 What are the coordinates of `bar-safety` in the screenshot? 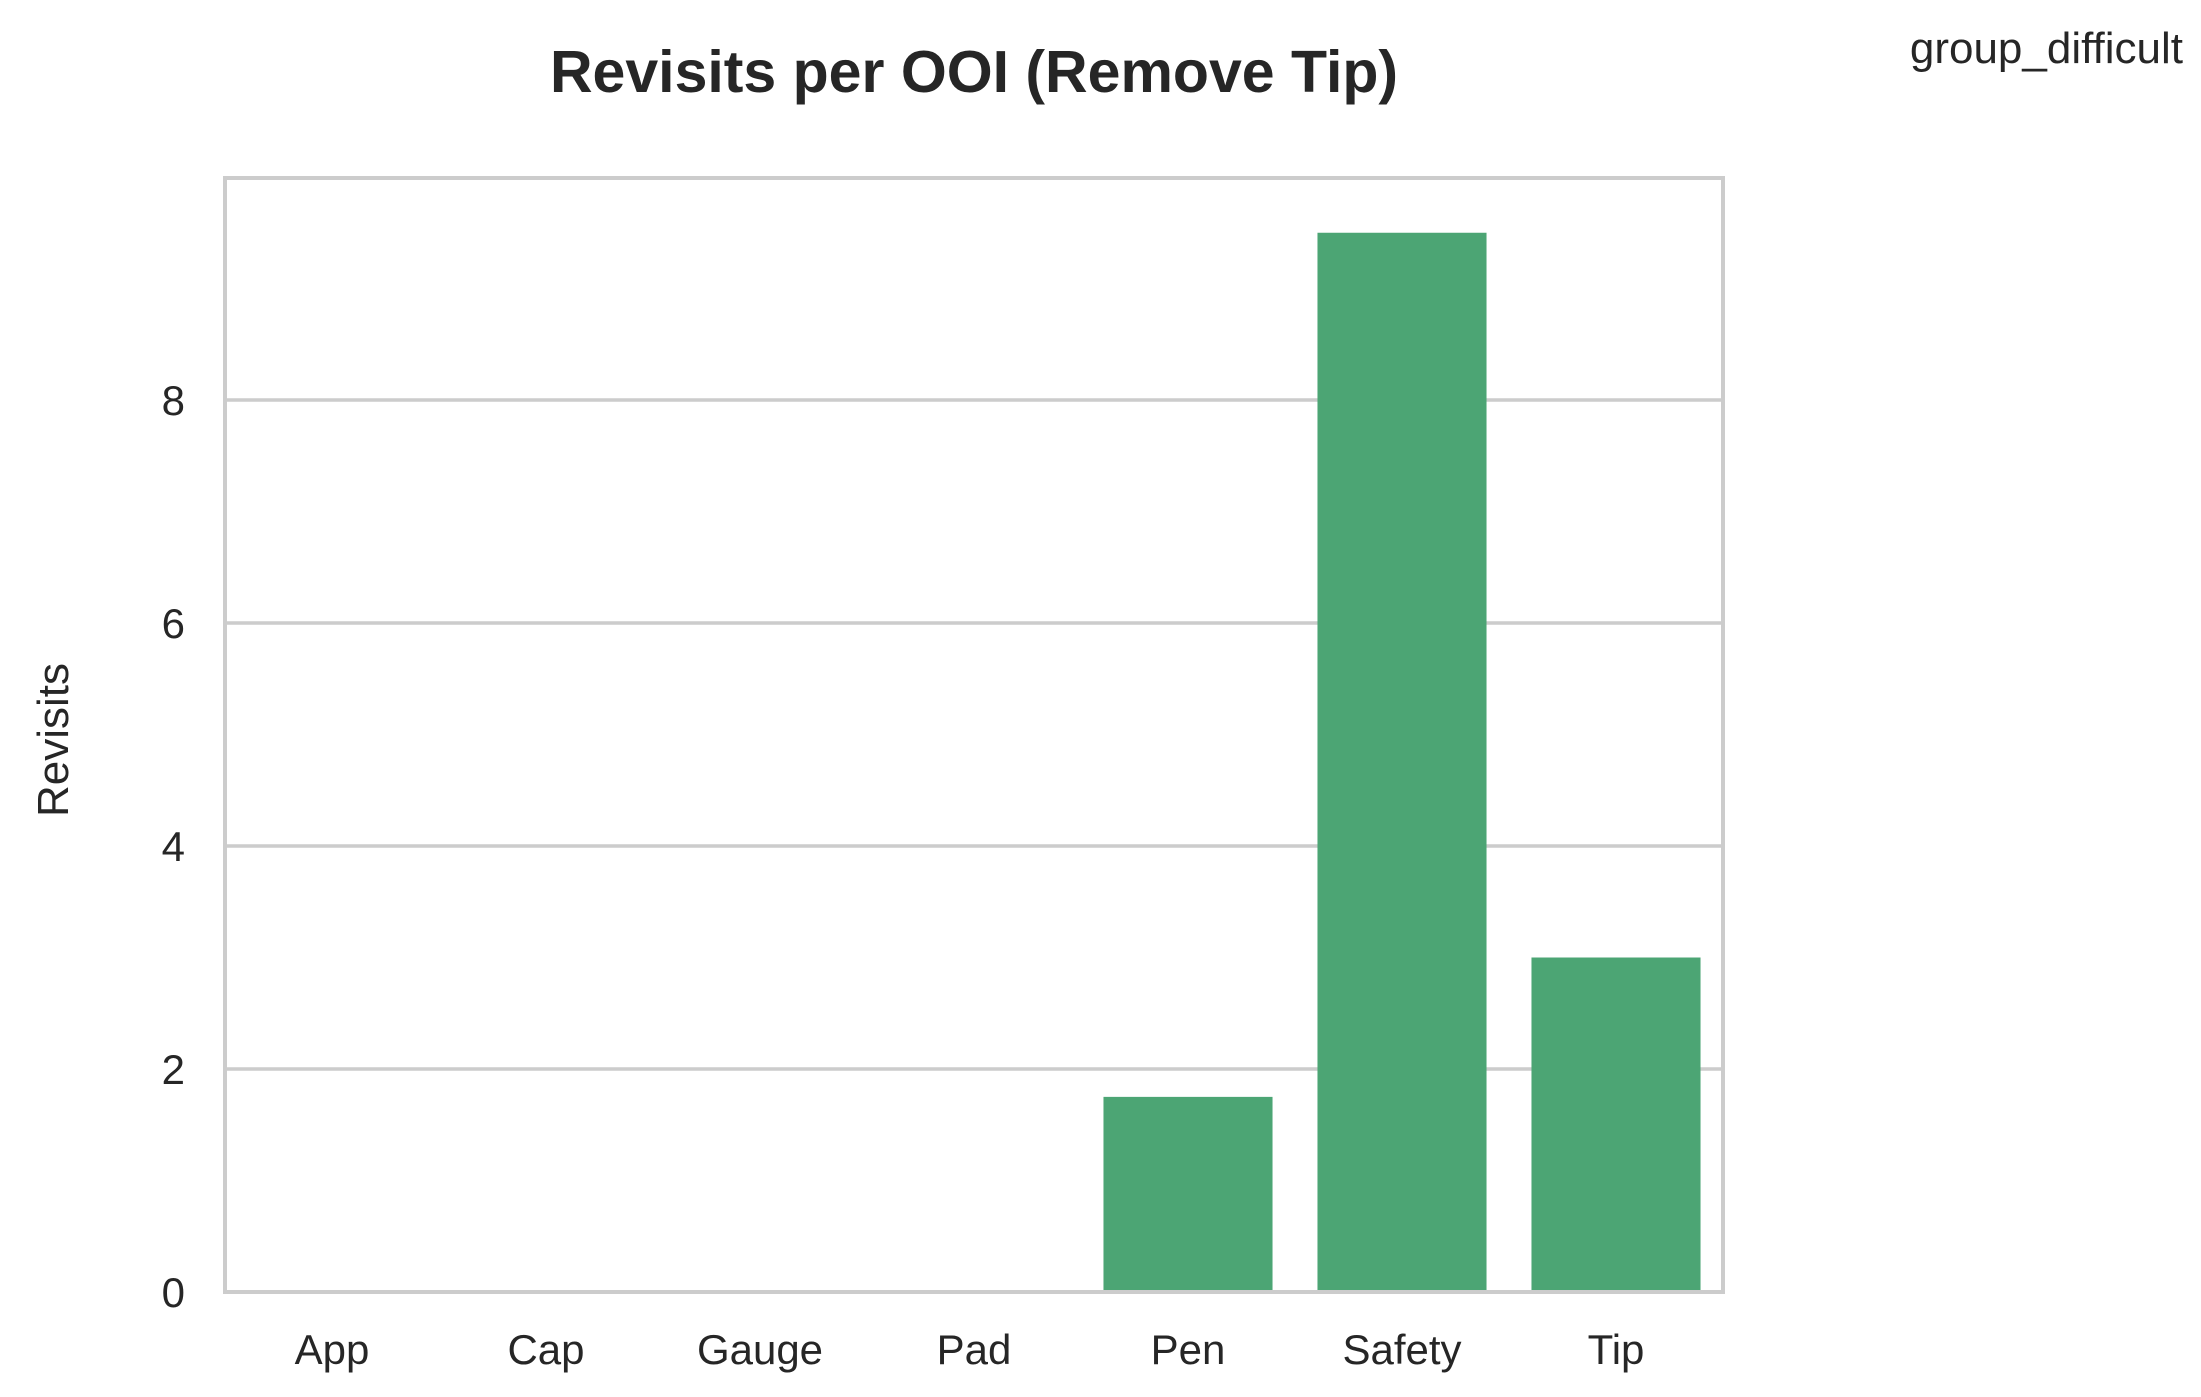 It's located at (1402, 762).